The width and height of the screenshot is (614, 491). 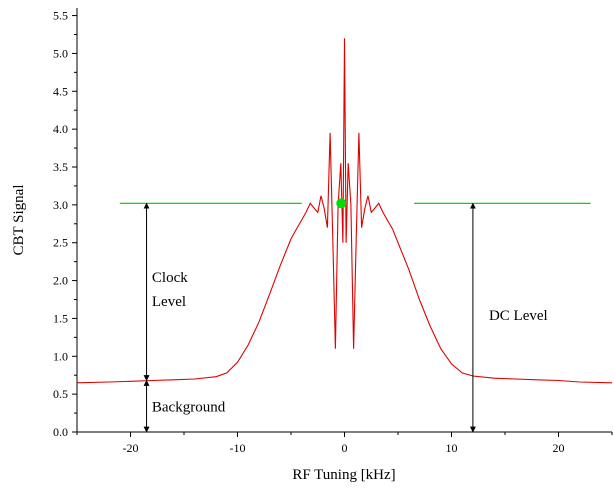 What do you see at coordinates (559, 448) in the screenshot?
I see `x-tick-label: 20` at bounding box center [559, 448].